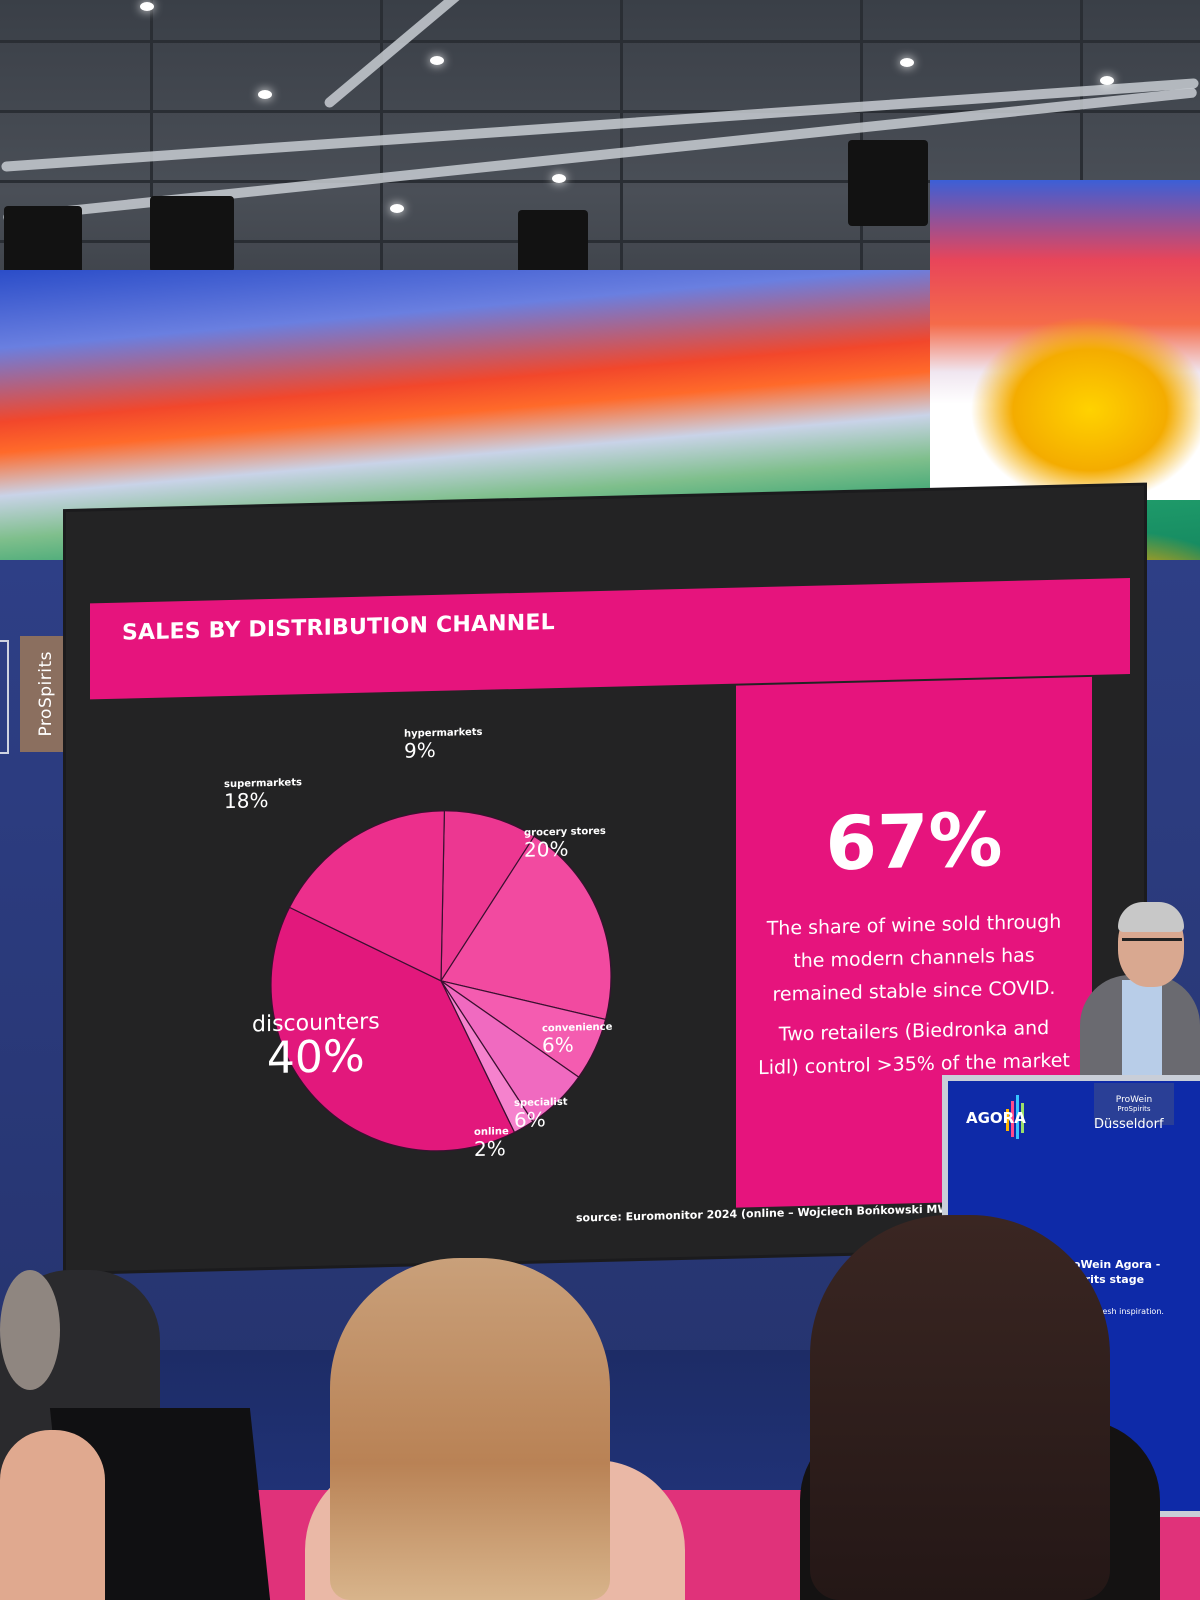  What do you see at coordinates (960, 1407) in the screenshot?
I see `audience-member-right-hair` at bounding box center [960, 1407].